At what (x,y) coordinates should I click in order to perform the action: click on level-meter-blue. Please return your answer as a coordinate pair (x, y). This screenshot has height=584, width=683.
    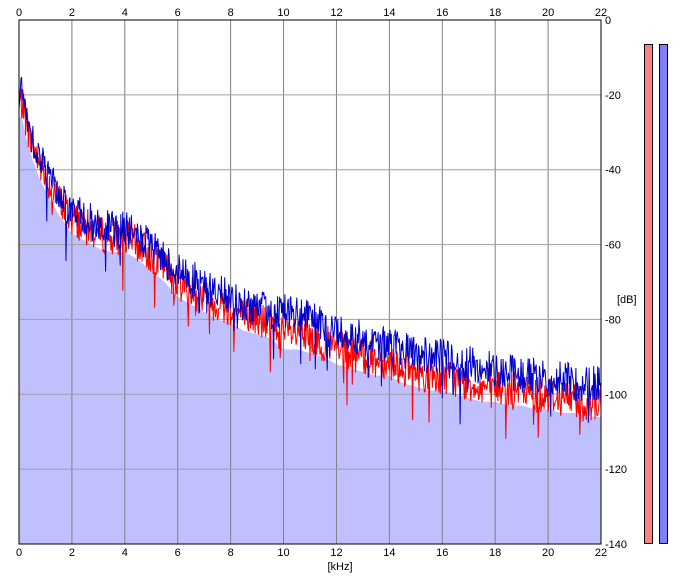
    Looking at the image, I should click on (663, 294).